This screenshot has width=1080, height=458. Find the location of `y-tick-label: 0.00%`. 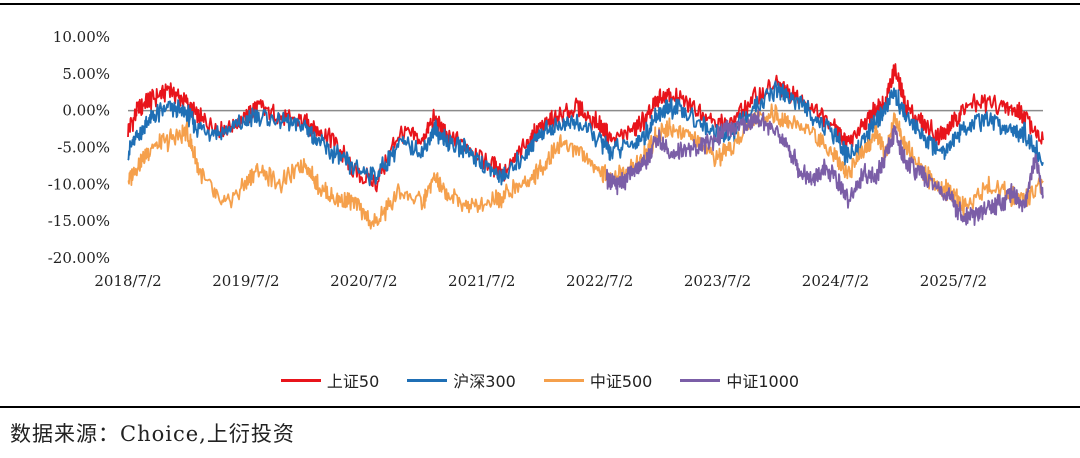

y-tick-label: 0.00% is located at coordinates (86, 111).